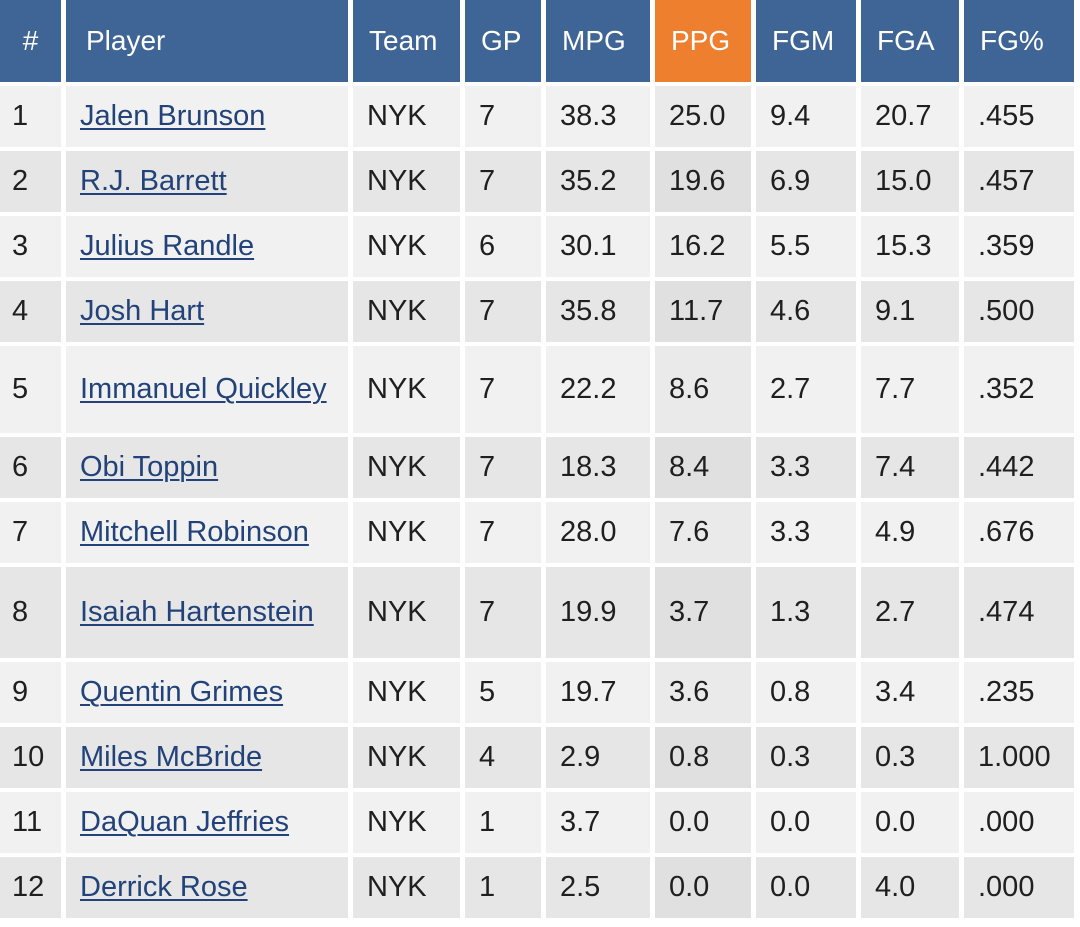 The width and height of the screenshot is (1080, 927). What do you see at coordinates (153, 181) in the screenshot?
I see `player-link: R.J. Barrett` at bounding box center [153, 181].